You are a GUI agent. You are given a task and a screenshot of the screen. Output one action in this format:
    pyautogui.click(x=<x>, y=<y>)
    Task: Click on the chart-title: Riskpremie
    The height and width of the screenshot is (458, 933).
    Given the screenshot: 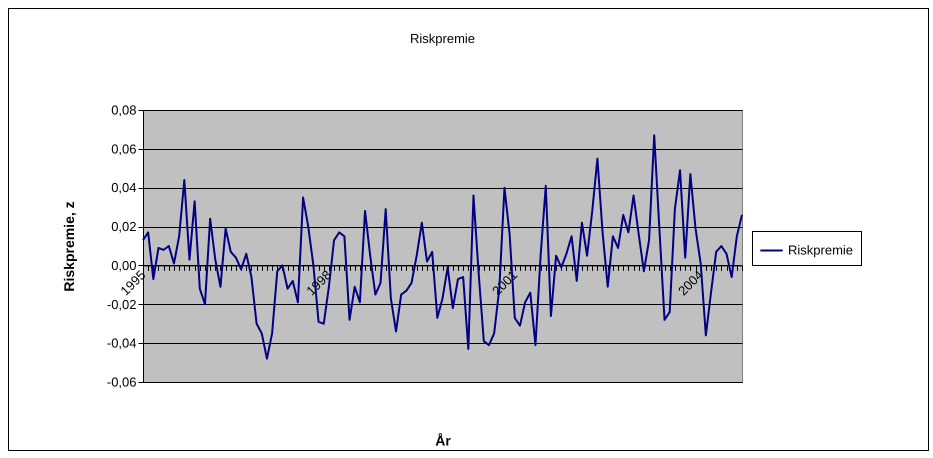 What is the action you would take?
    pyautogui.click(x=443, y=38)
    